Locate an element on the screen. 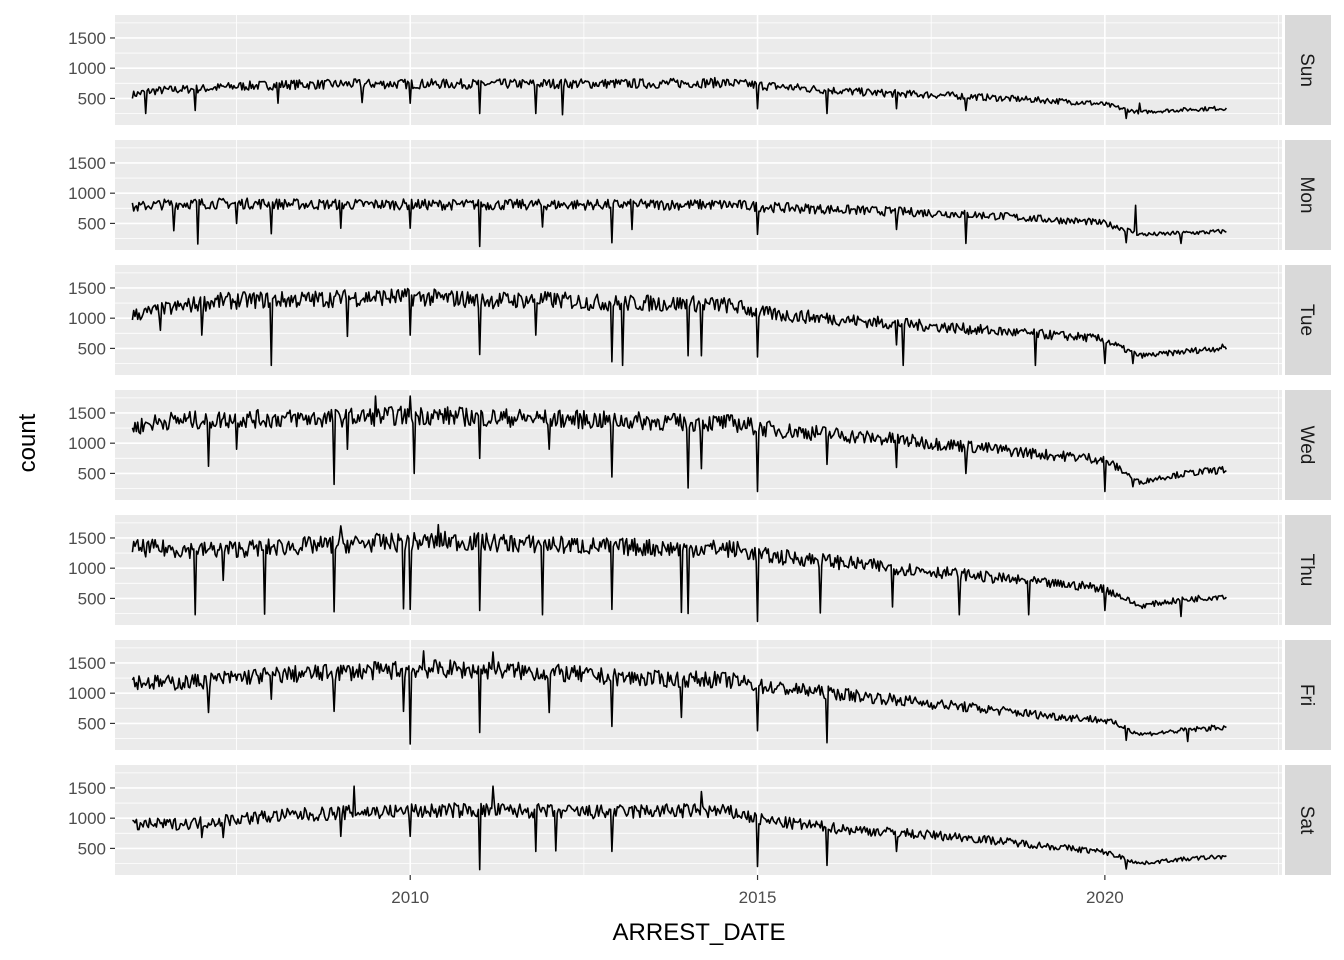 This screenshot has height=960, width=1344. x-tick-label: 2020 is located at coordinates (1105, 897).